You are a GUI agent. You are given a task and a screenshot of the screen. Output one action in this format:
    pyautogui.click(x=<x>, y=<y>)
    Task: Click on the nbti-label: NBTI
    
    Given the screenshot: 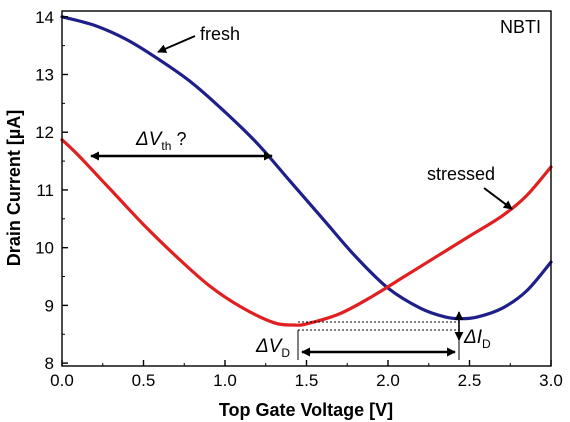 What is the action you would take?
    pyautogui.click(x=520, y=27)
    